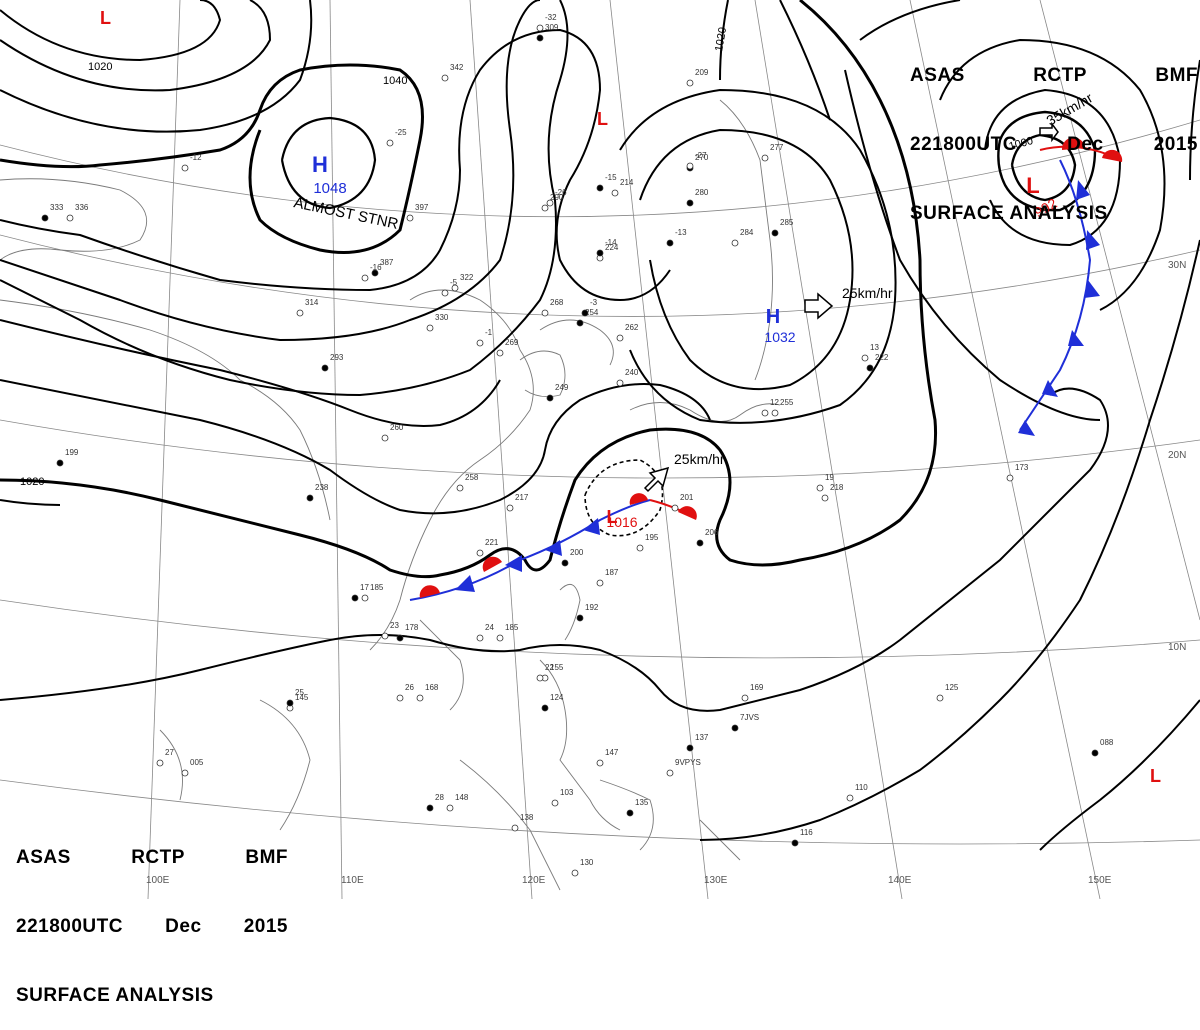 The image size is (1200, 1030). What do you see at coordinates (1060, 75) in the screenshot?
I see `agency-code: RCTP` at bounding box center [1060, 75].